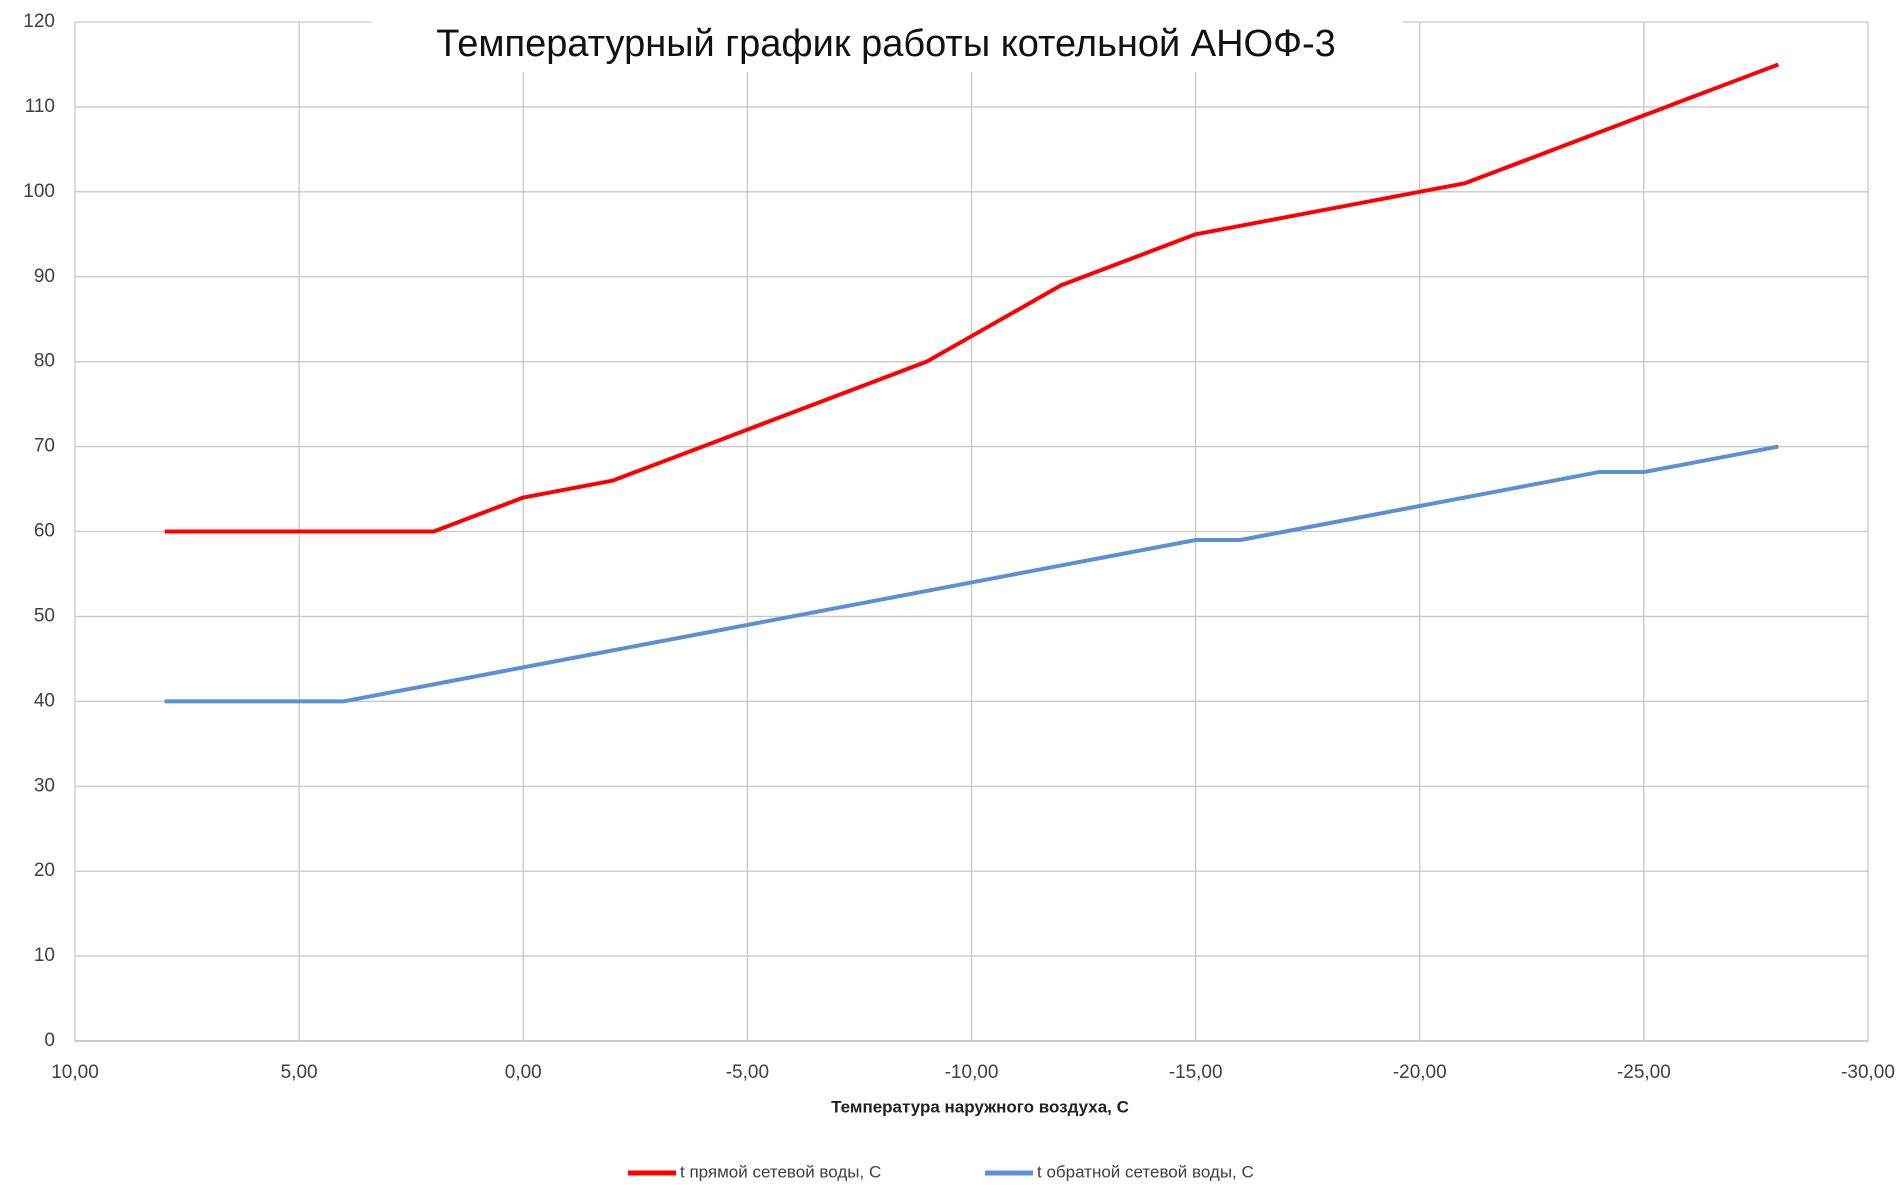 The height and width of the screenshot is (1185, 1899). What do you see at coordinates (49, 1040) in the screenshot?
I see `y-tick-label: 0` at bounding box center [49, 1040].